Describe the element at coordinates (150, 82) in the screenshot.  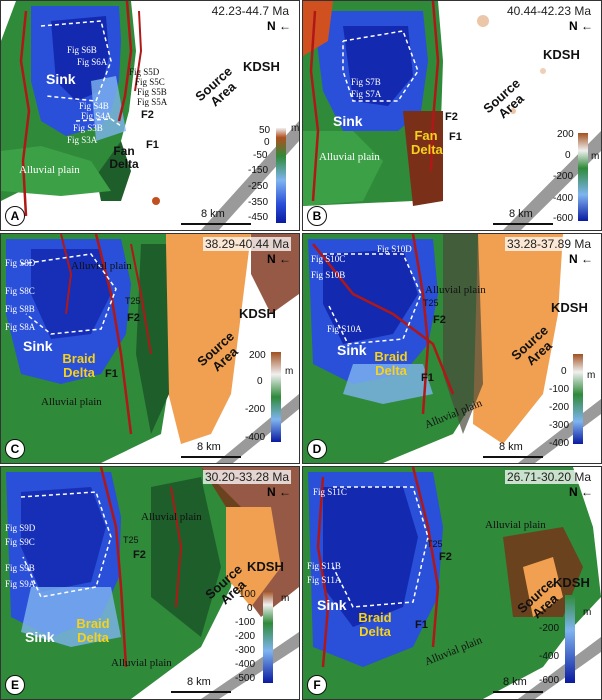
I see `fig-ref: Fig S5C` at that location.